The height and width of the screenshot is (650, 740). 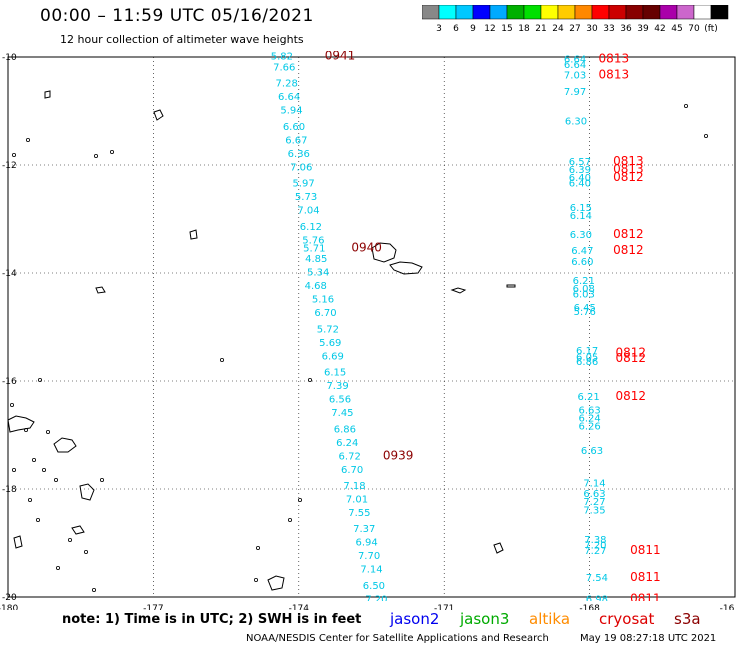 What do you see at coordinates (626, 29) in the screenshot?
I see `color-scale-label: 36` at bounding box center [626, 29].